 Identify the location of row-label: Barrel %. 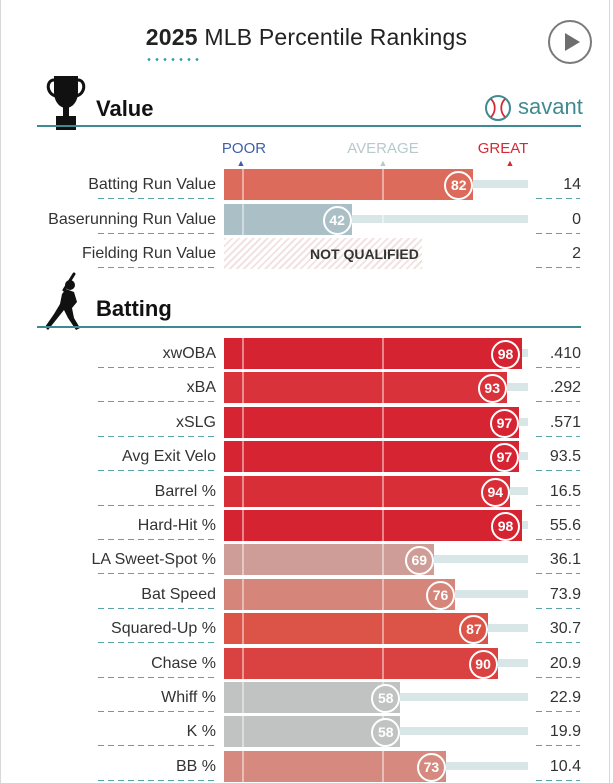
(185, 491).